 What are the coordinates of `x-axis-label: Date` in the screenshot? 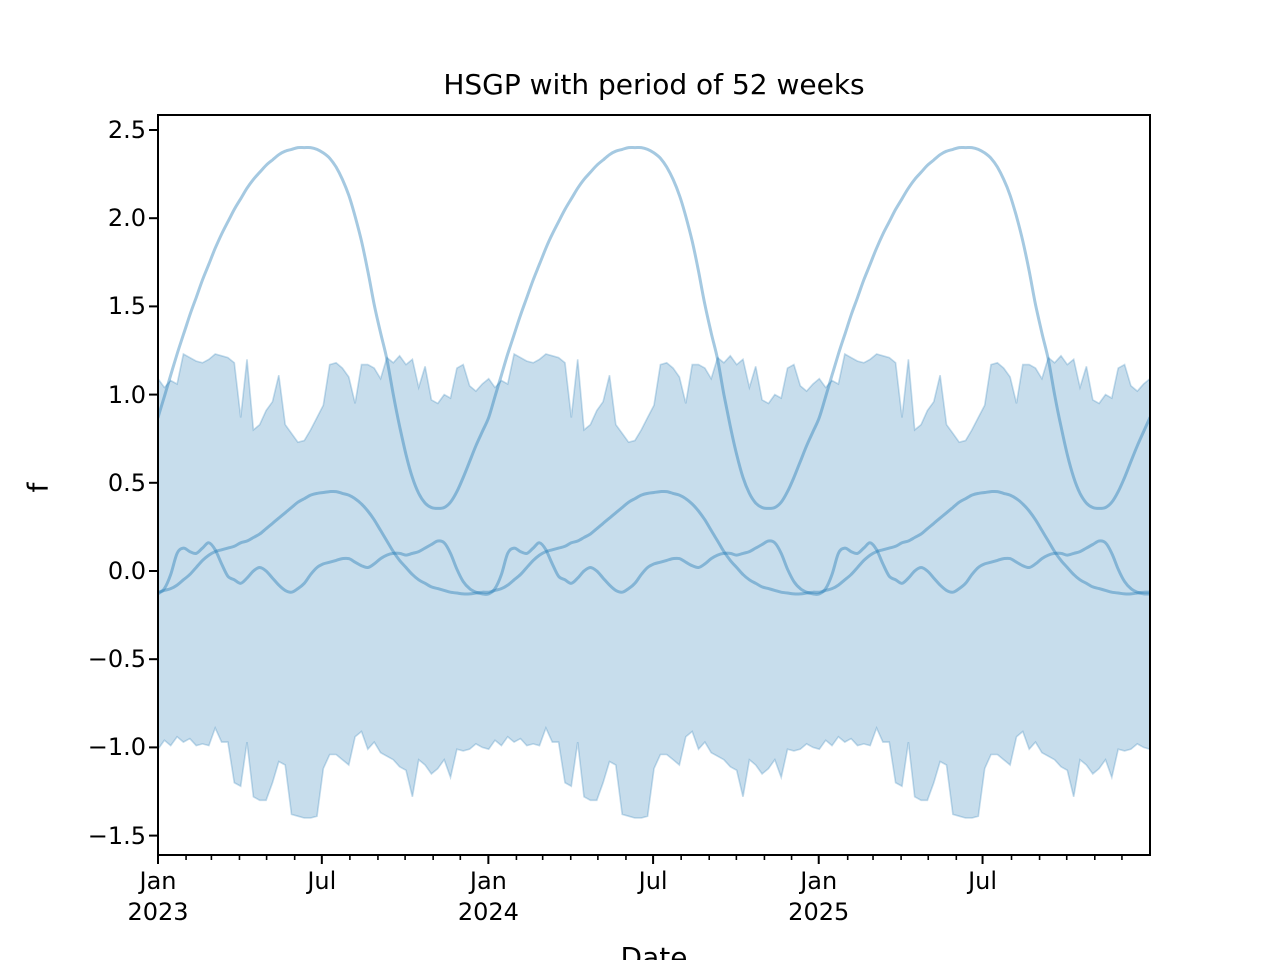 It's located at (654, 950).